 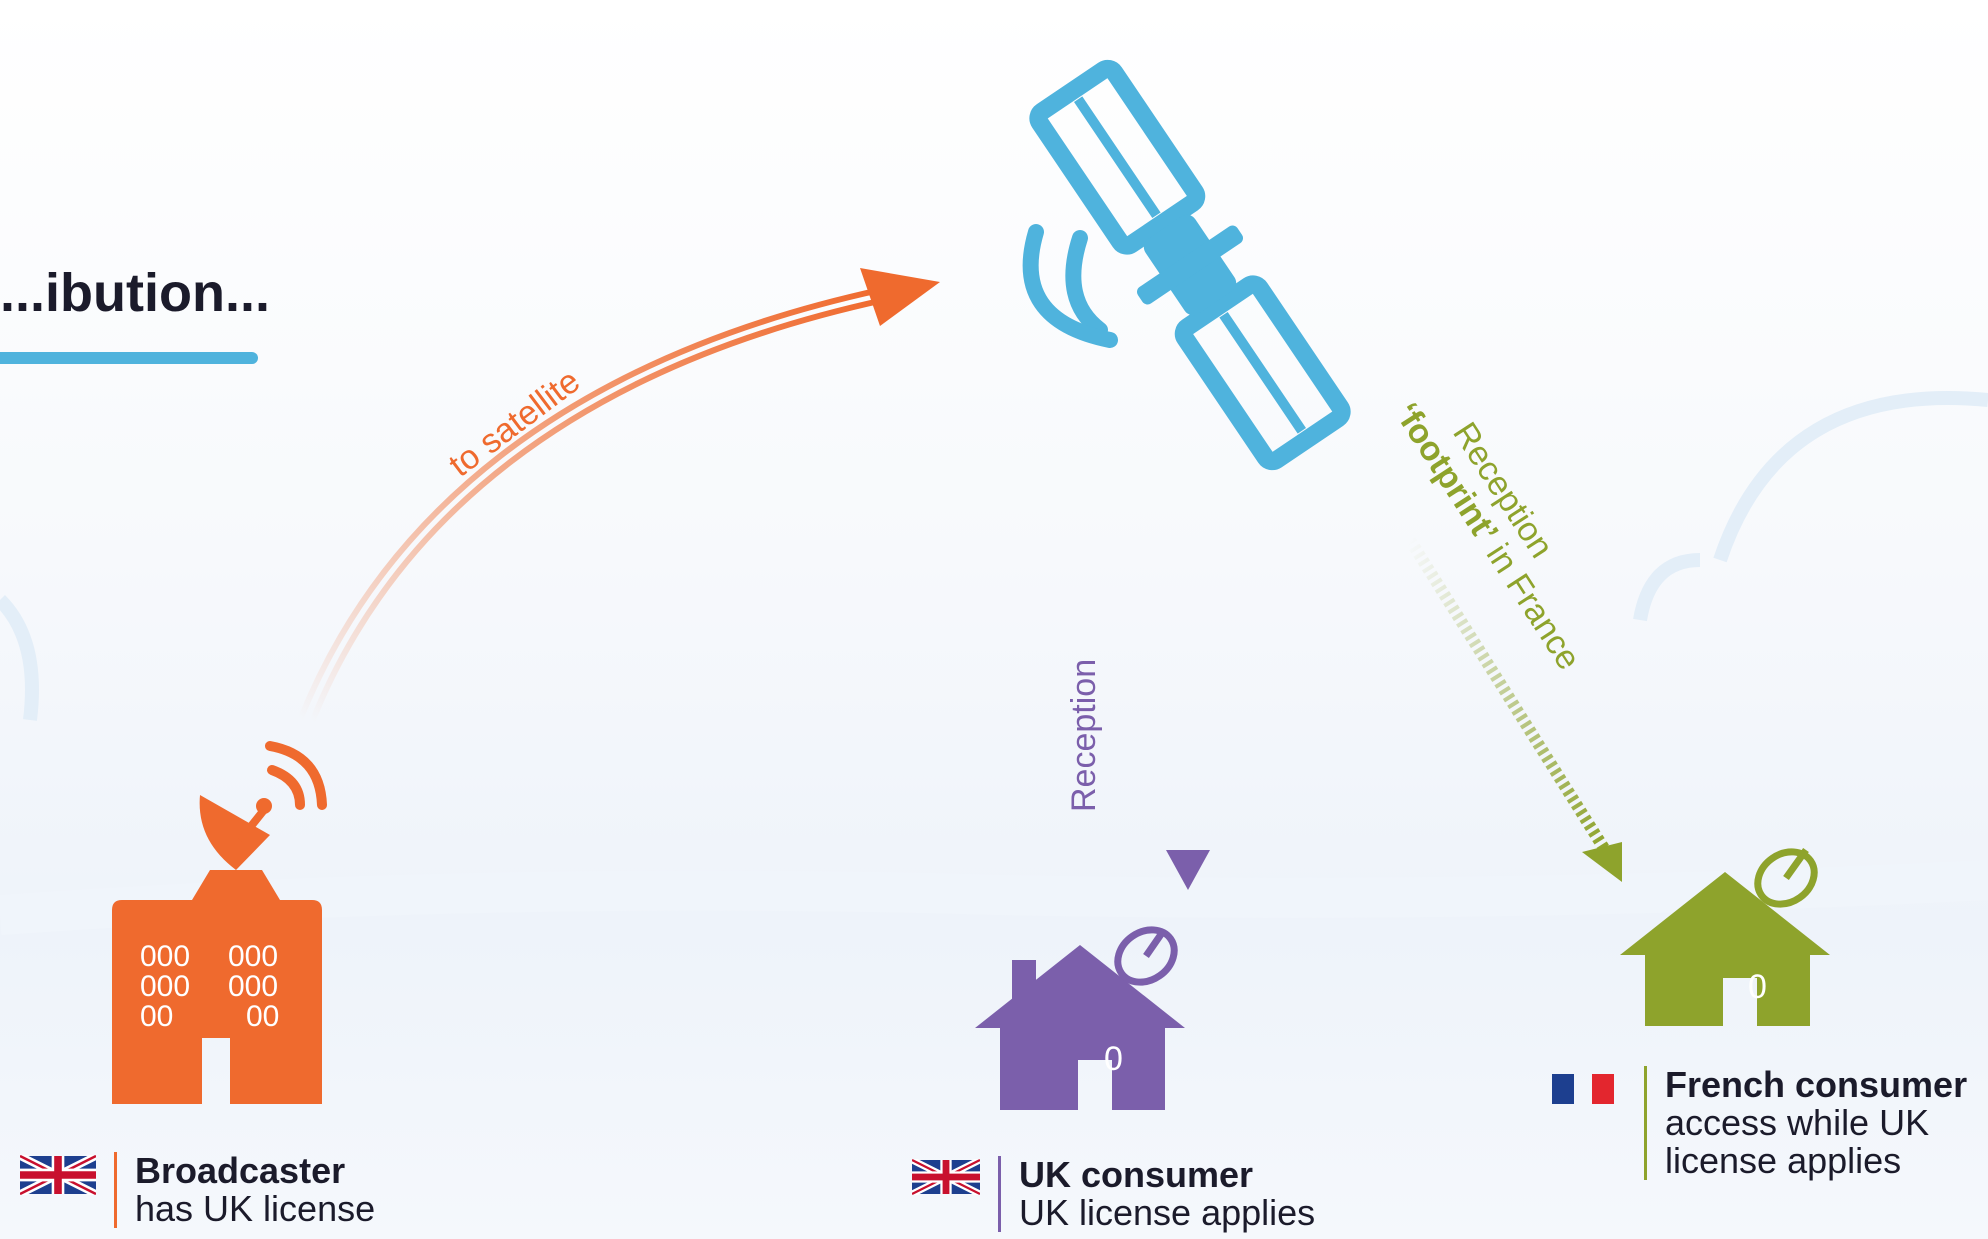 I want to click on title-underline, so click(x=129, y=358).